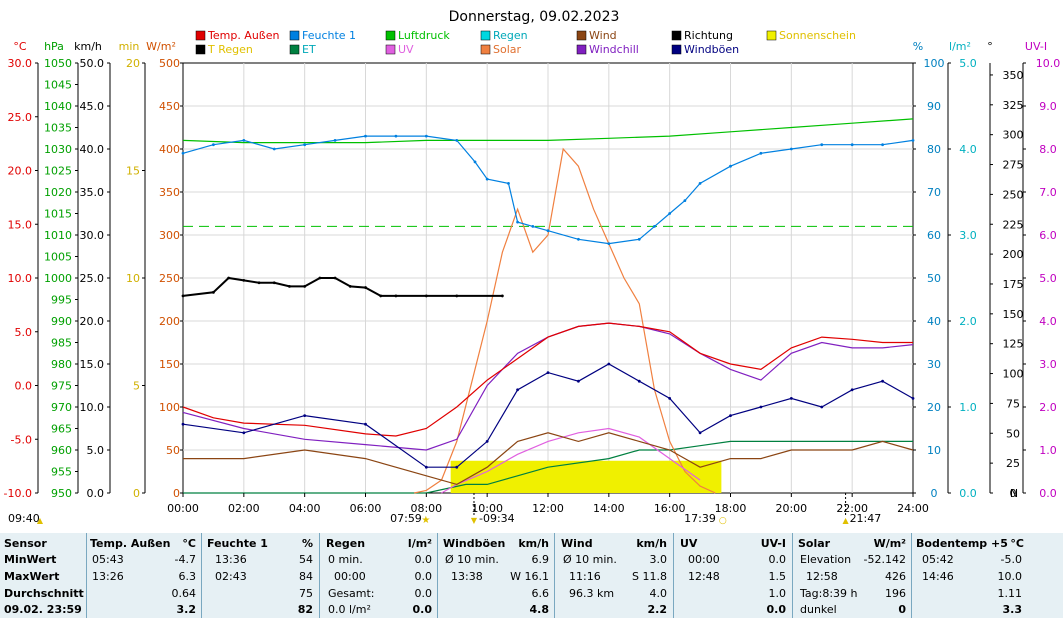  What do you see at coordinates (934, 192) in the screenshot?
I see `right-axis-tick-label: 70` at bounding box center [934, 192].